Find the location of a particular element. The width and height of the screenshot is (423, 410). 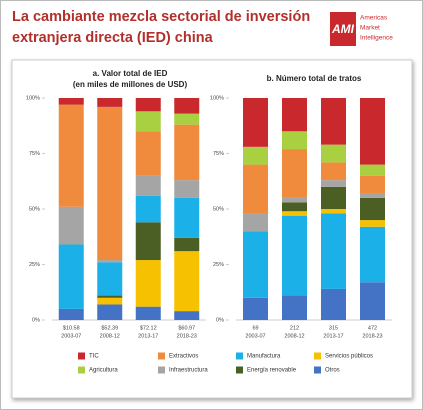

legend-label: Otros is located at coordinates (332, 371).